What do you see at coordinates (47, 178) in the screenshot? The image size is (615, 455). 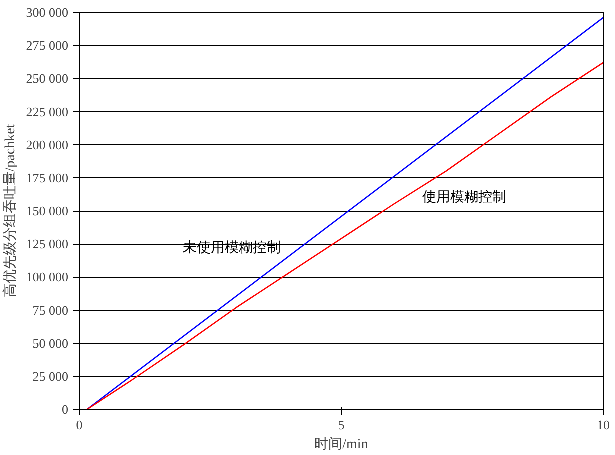 I see `y-tick-label: 175 000` at bounding box center [47, 178].